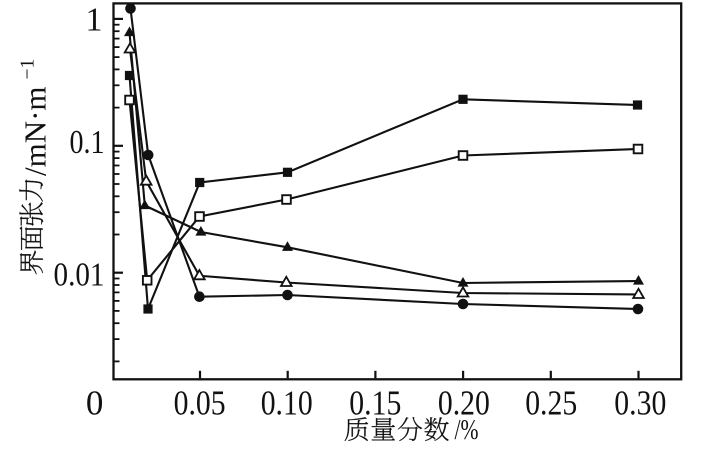 The image size is (717, 450). What do you see at coordinates (79, 275) in the screenshot?
I see `svg-text: 0.01` at bounding box center [79, 275].